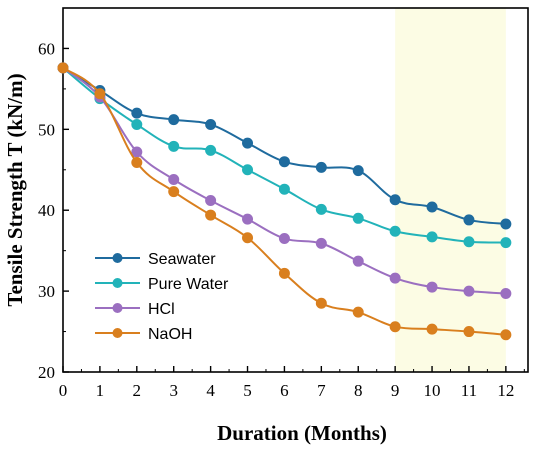 The width and height of the screenshot is (550, 449). I want to click on legend-label: Seawater, so click(182, 259).